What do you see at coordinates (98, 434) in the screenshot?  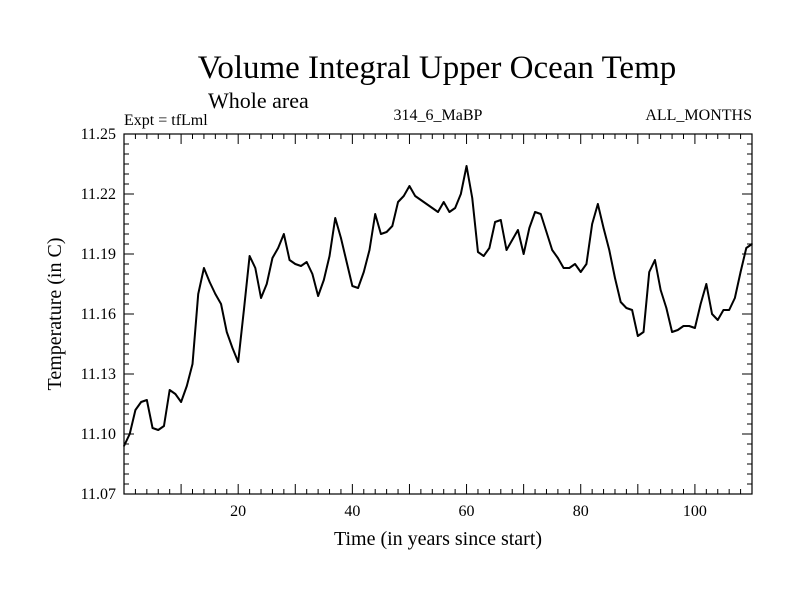 I see `y-tick-label: 11.10` at bounding box center [98, 434].